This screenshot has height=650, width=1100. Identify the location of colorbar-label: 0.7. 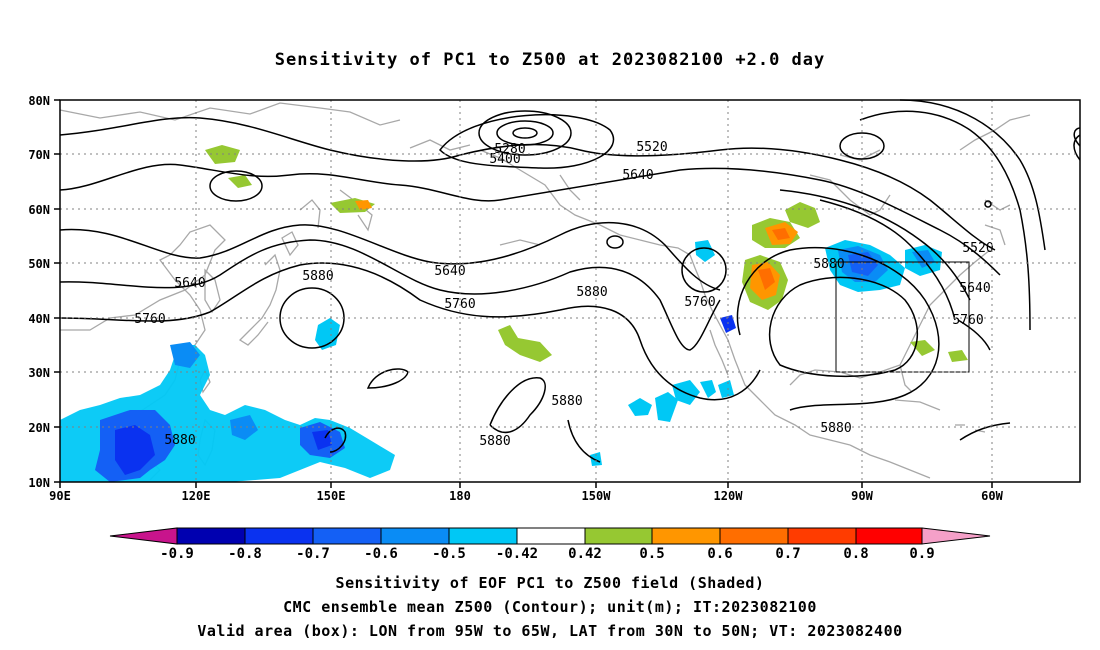
(787, 554).